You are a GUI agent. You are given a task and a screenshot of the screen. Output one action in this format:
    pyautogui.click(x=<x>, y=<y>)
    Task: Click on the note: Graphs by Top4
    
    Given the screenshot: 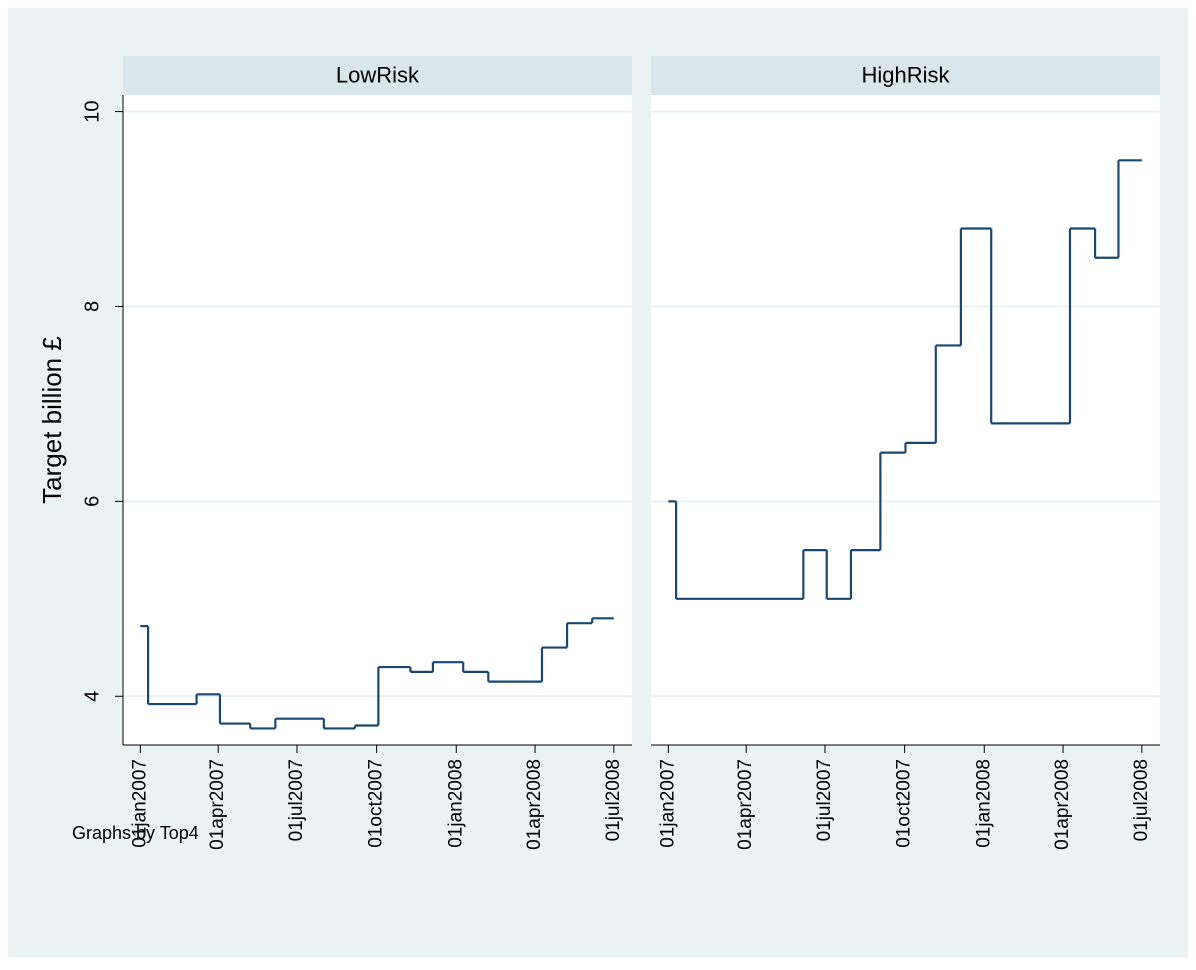 What is the action you would take?
    pyautogui.click(x=135, y=833)
    